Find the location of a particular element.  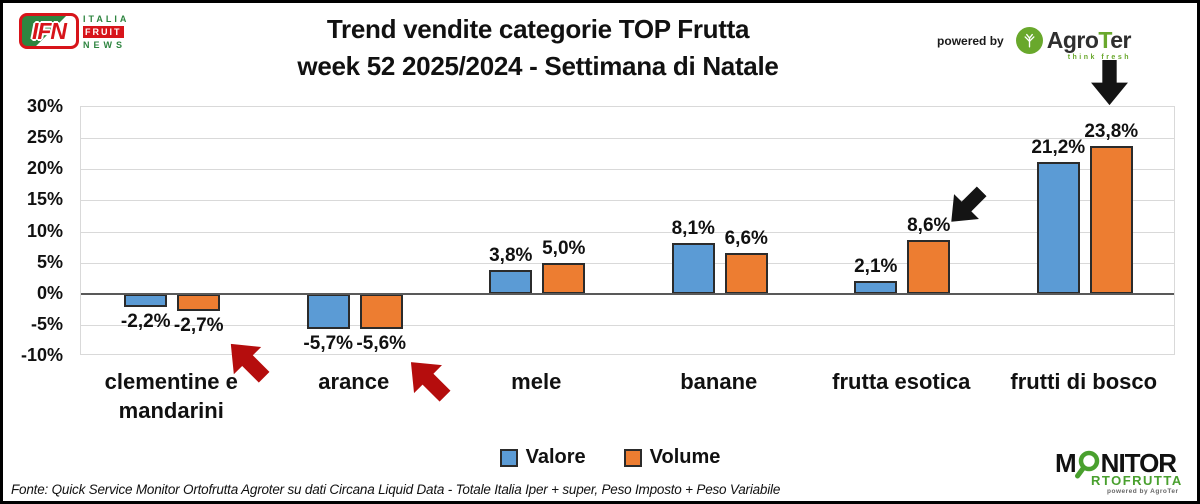

agroter-wordmark: AgroTer is located at coordinates (1089, 40).